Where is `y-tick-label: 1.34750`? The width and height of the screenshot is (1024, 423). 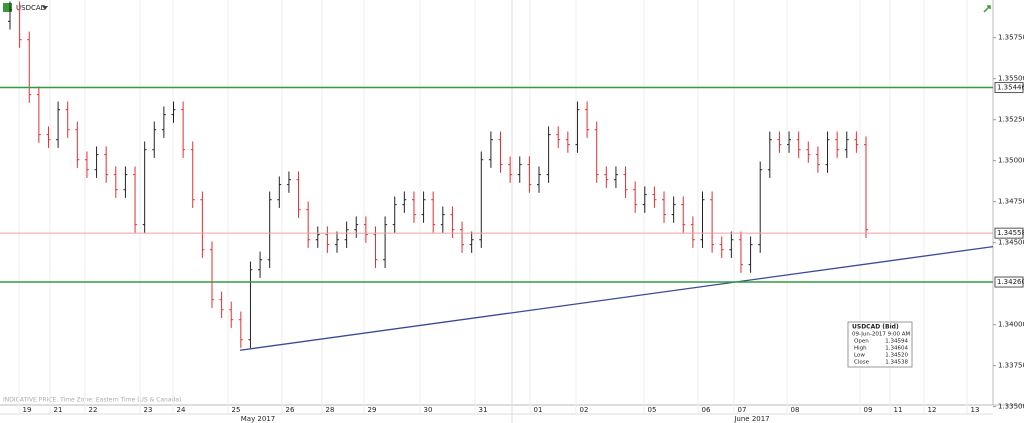
y-tick-label: 1.34750 is located at coordinates (1011, 202).